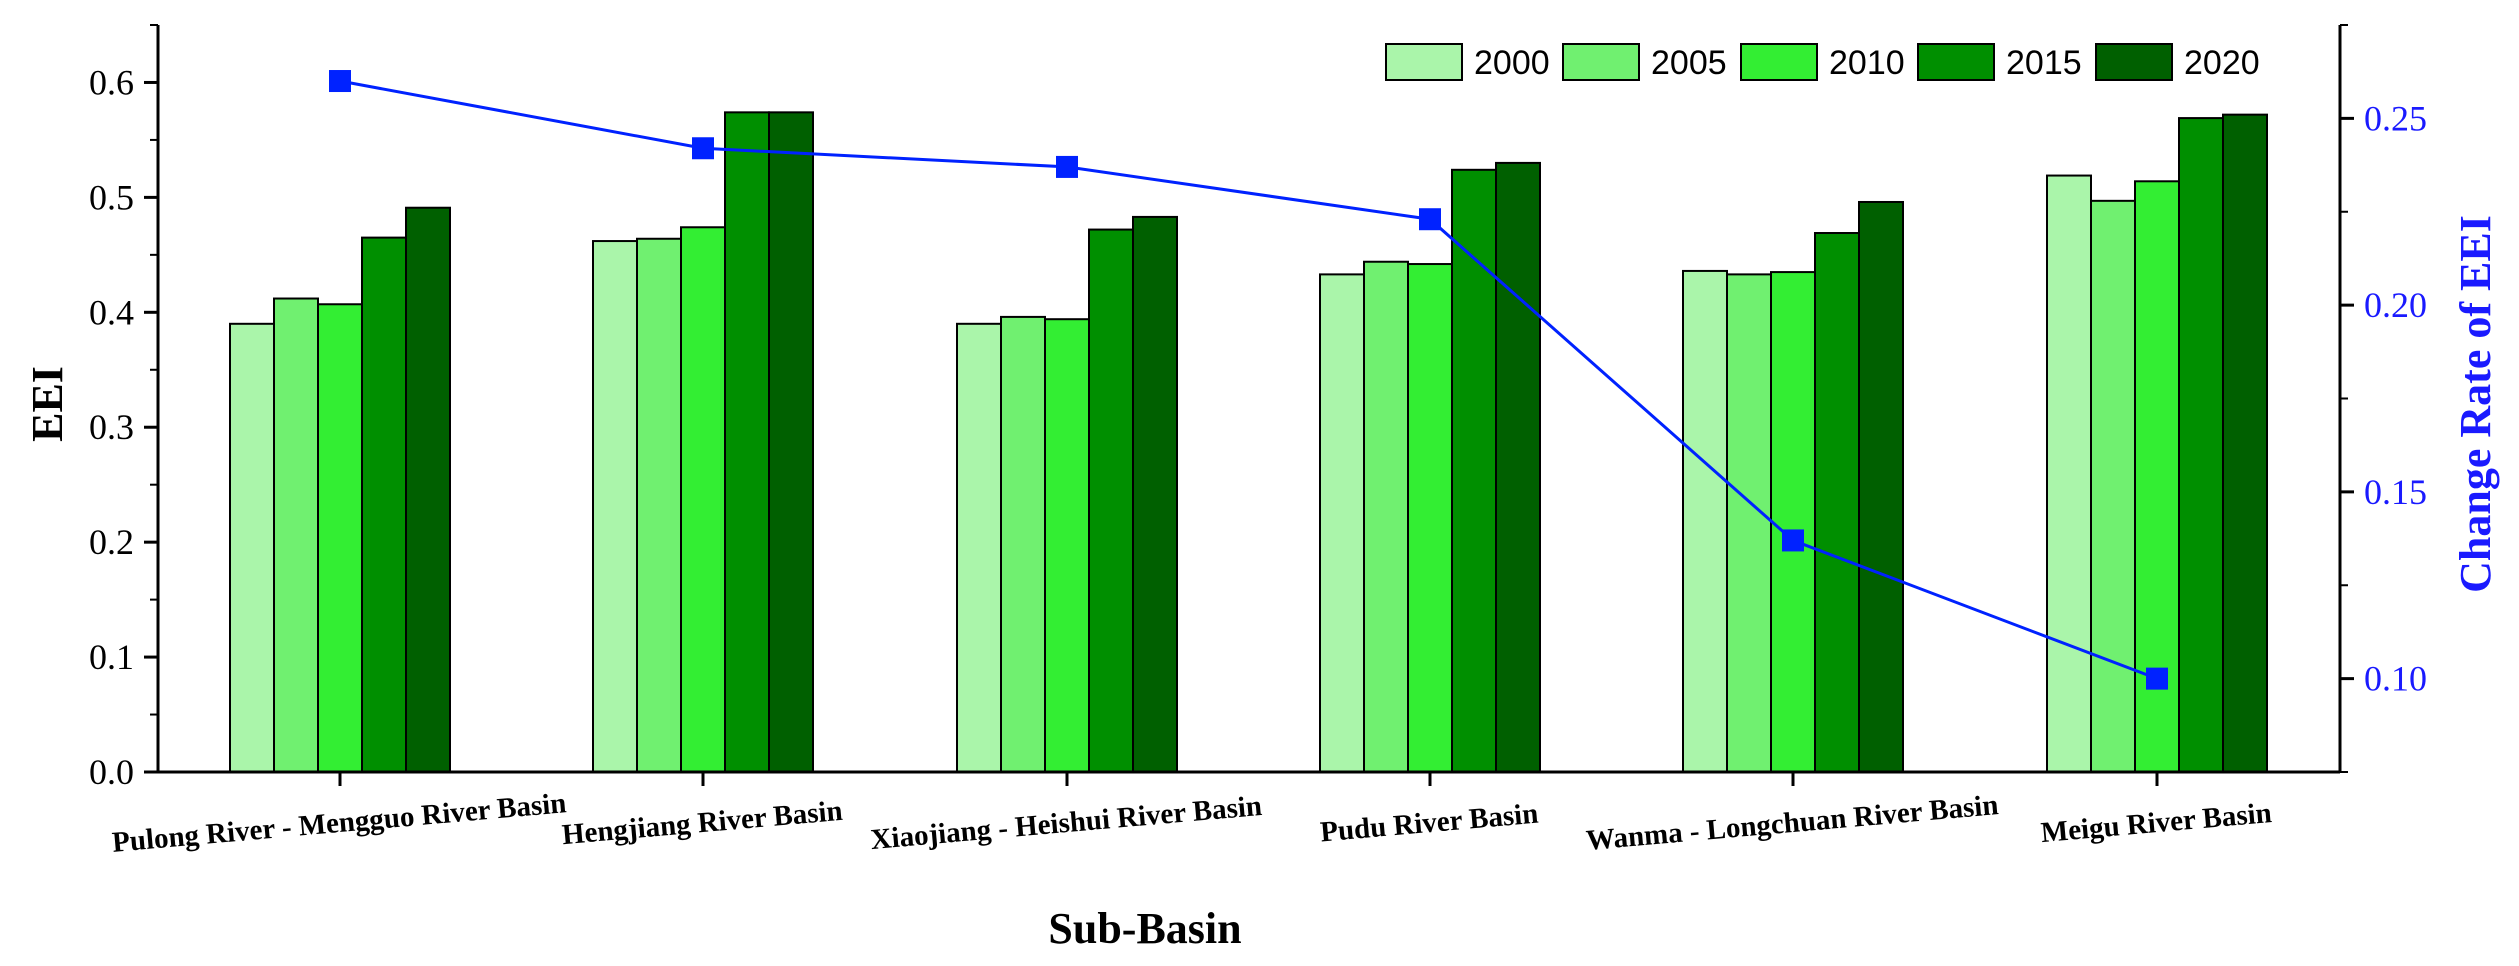 The width and height of the screenshot is (2519, 966). Describe the element at coordinates (2156, 823) in the screenshot. I see `x-category-label: Meigu River Basin` at that location.